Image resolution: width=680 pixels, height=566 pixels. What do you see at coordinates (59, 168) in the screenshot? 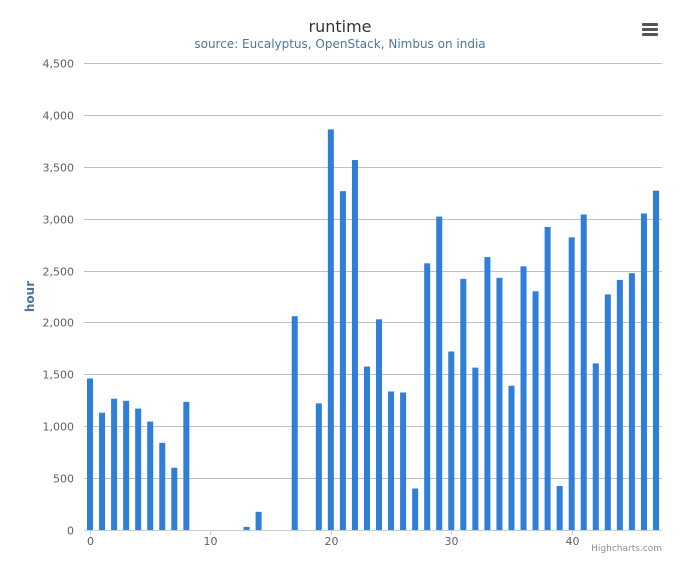
I see `y-tick-label: 3,500` at bounding box center [59, 168].